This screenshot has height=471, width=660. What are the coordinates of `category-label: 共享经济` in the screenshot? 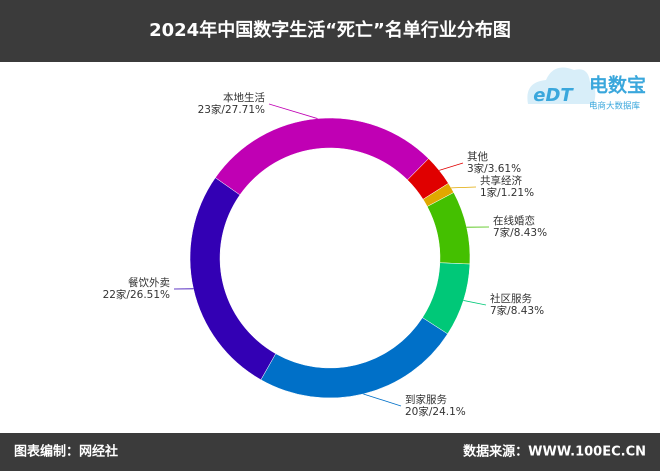 It's located at (501, 180).